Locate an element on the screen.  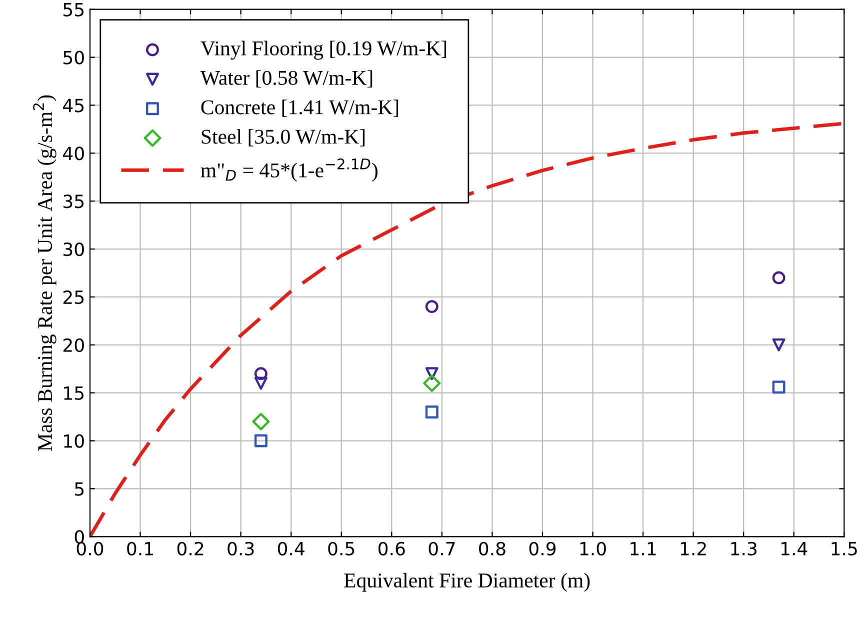
y-tick-label: 45 is located at coordinates (73, 105).